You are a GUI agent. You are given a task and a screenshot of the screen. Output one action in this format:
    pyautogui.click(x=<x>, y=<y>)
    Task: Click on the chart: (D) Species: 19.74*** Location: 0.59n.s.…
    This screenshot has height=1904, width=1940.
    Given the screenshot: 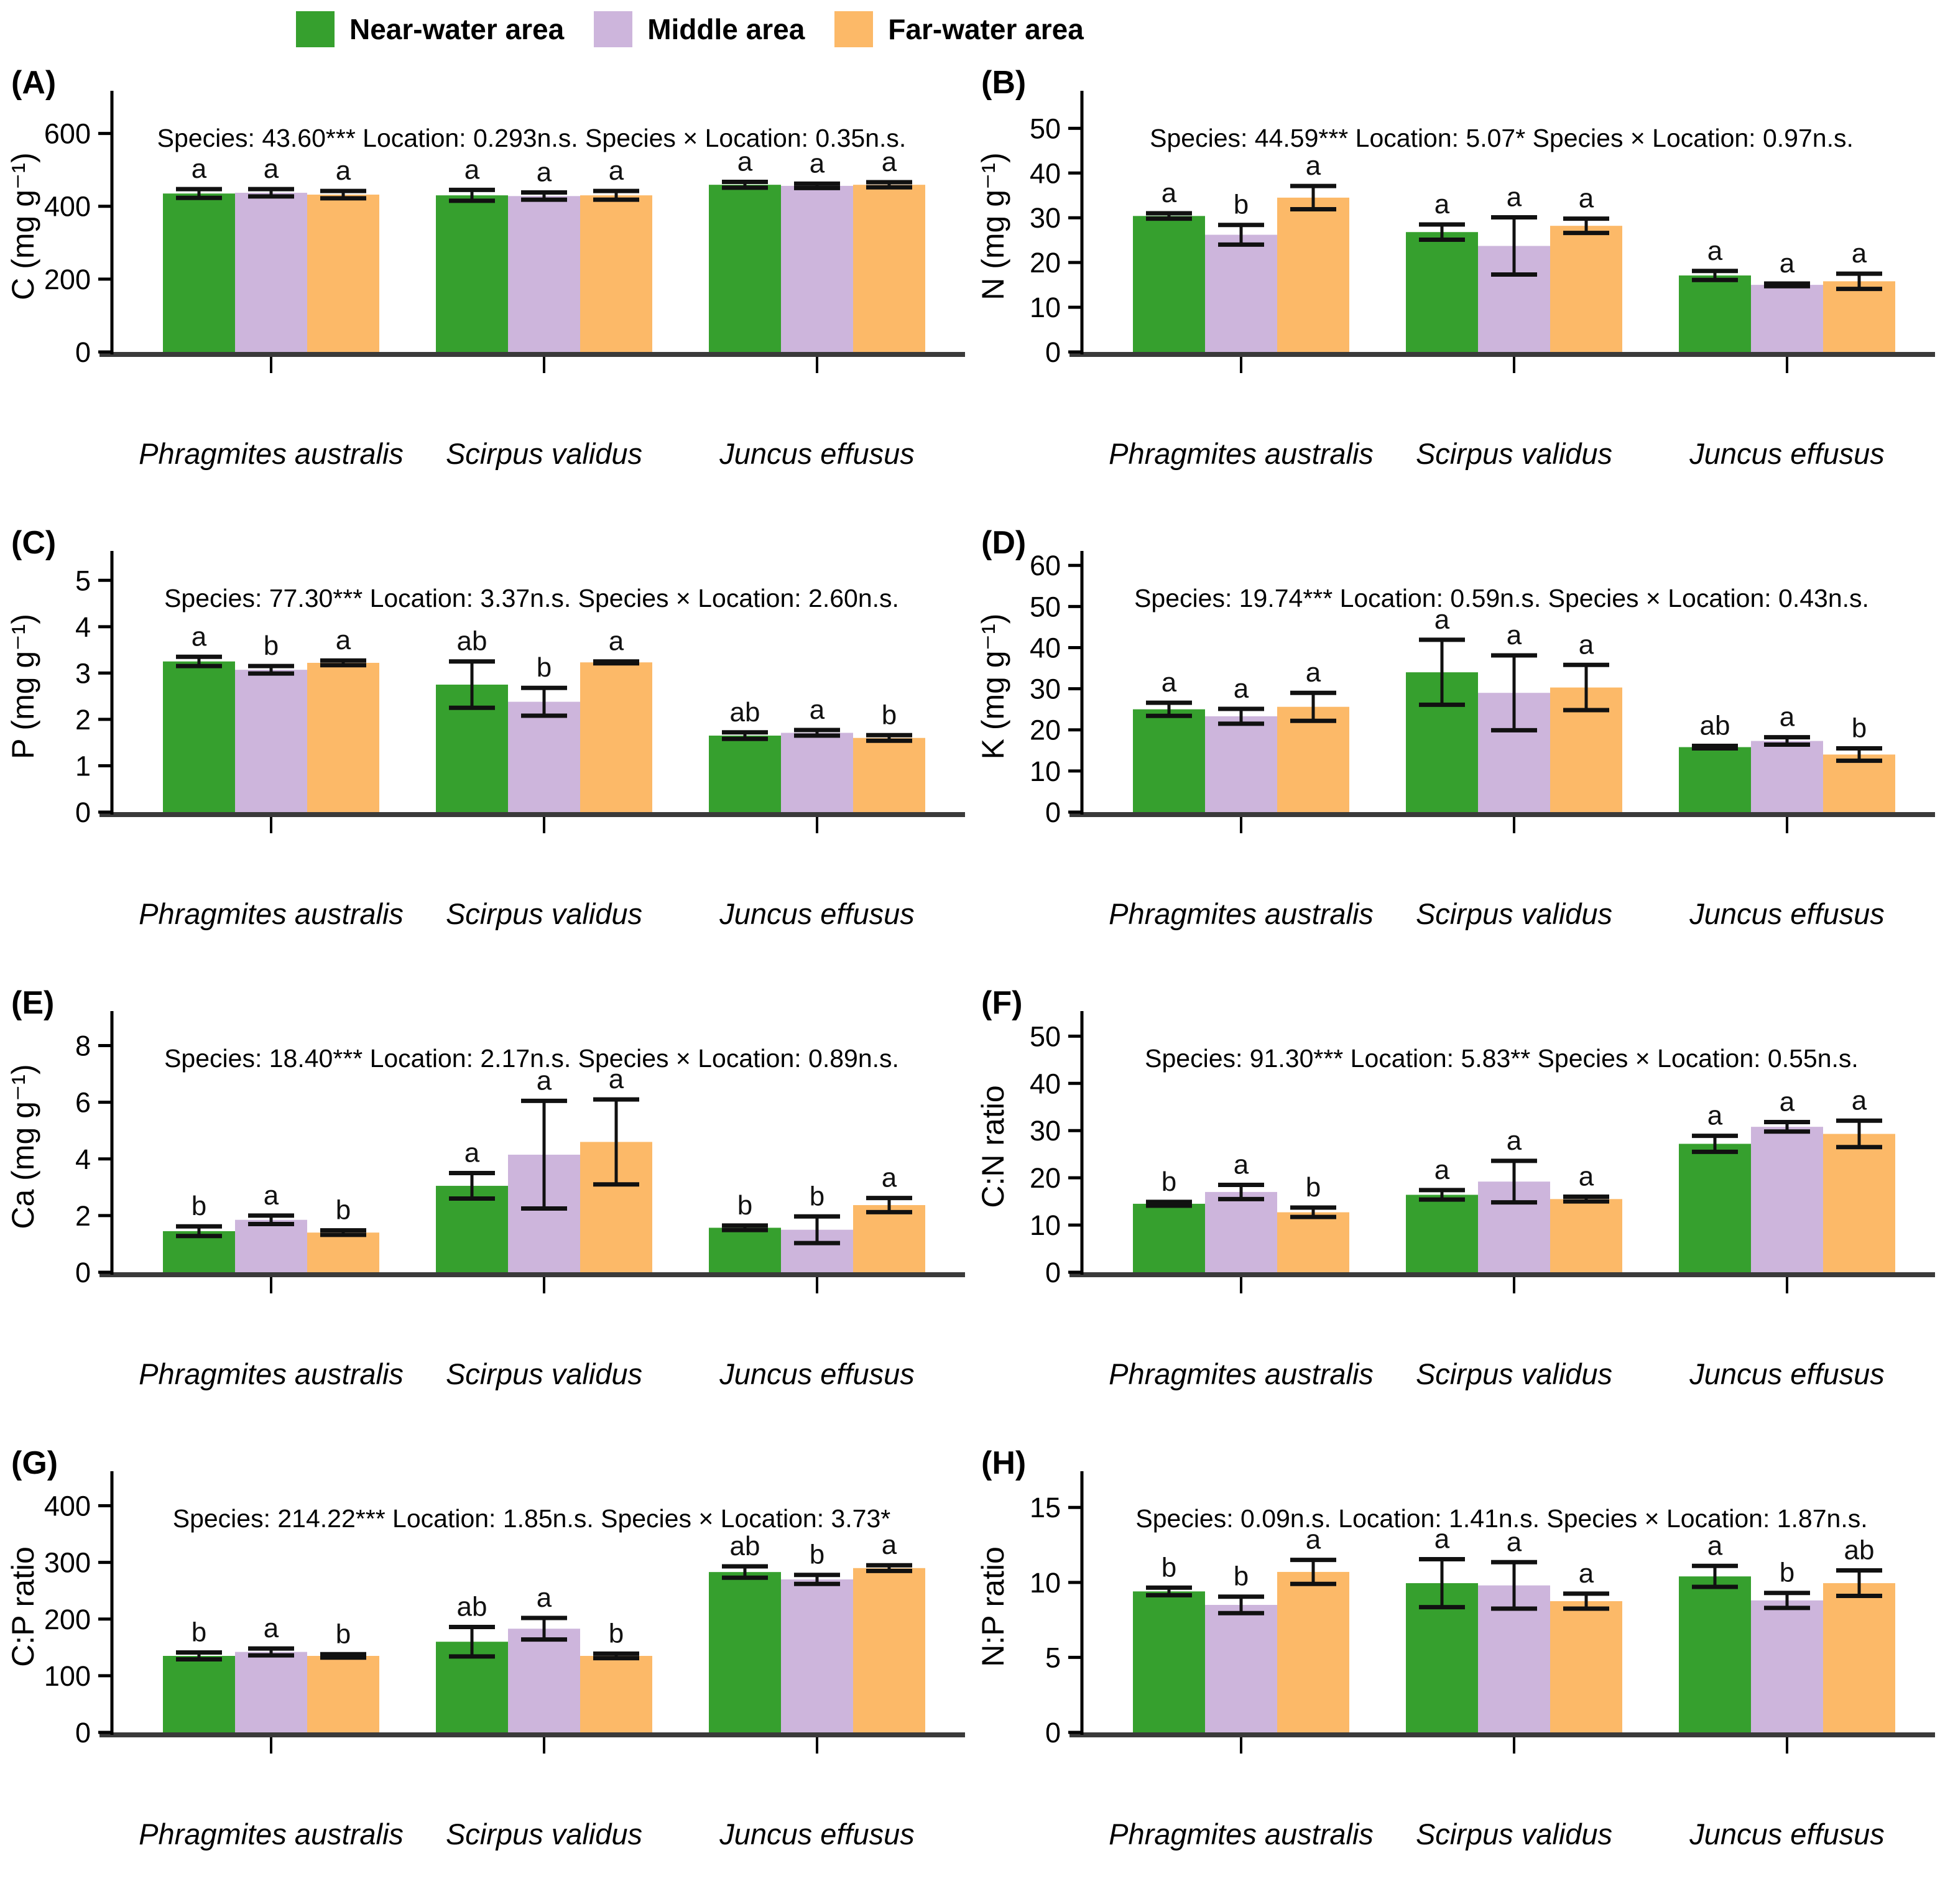 What is the action you would take?
    pyautogui.click(x=1455, y=727)
    